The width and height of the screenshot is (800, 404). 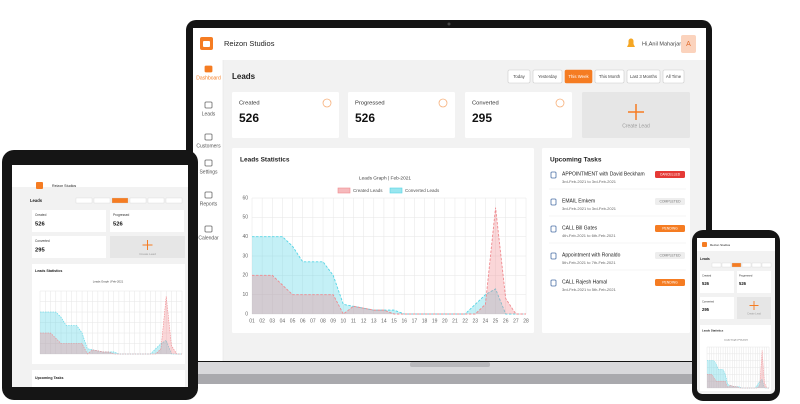 What do you see at coordinates (333, 321) in the screenshot?
I see `x-tick-label: 09` at bounding box center [333, 321].